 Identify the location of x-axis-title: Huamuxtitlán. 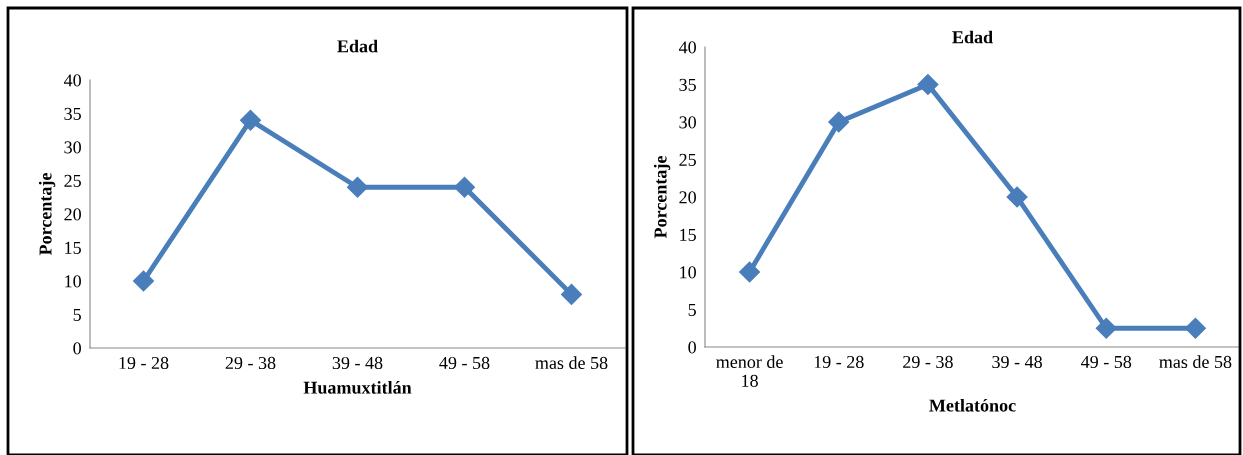
(357, 387).